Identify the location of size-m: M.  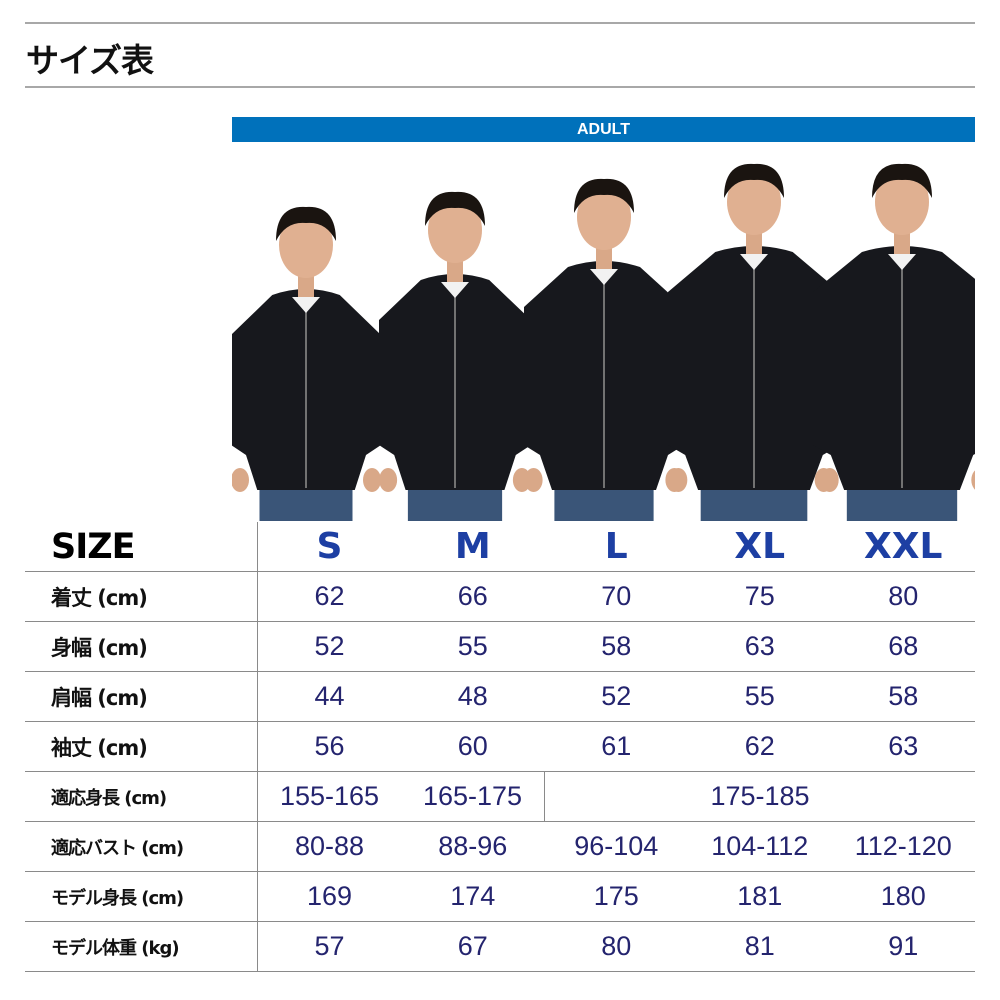
(473, 547).